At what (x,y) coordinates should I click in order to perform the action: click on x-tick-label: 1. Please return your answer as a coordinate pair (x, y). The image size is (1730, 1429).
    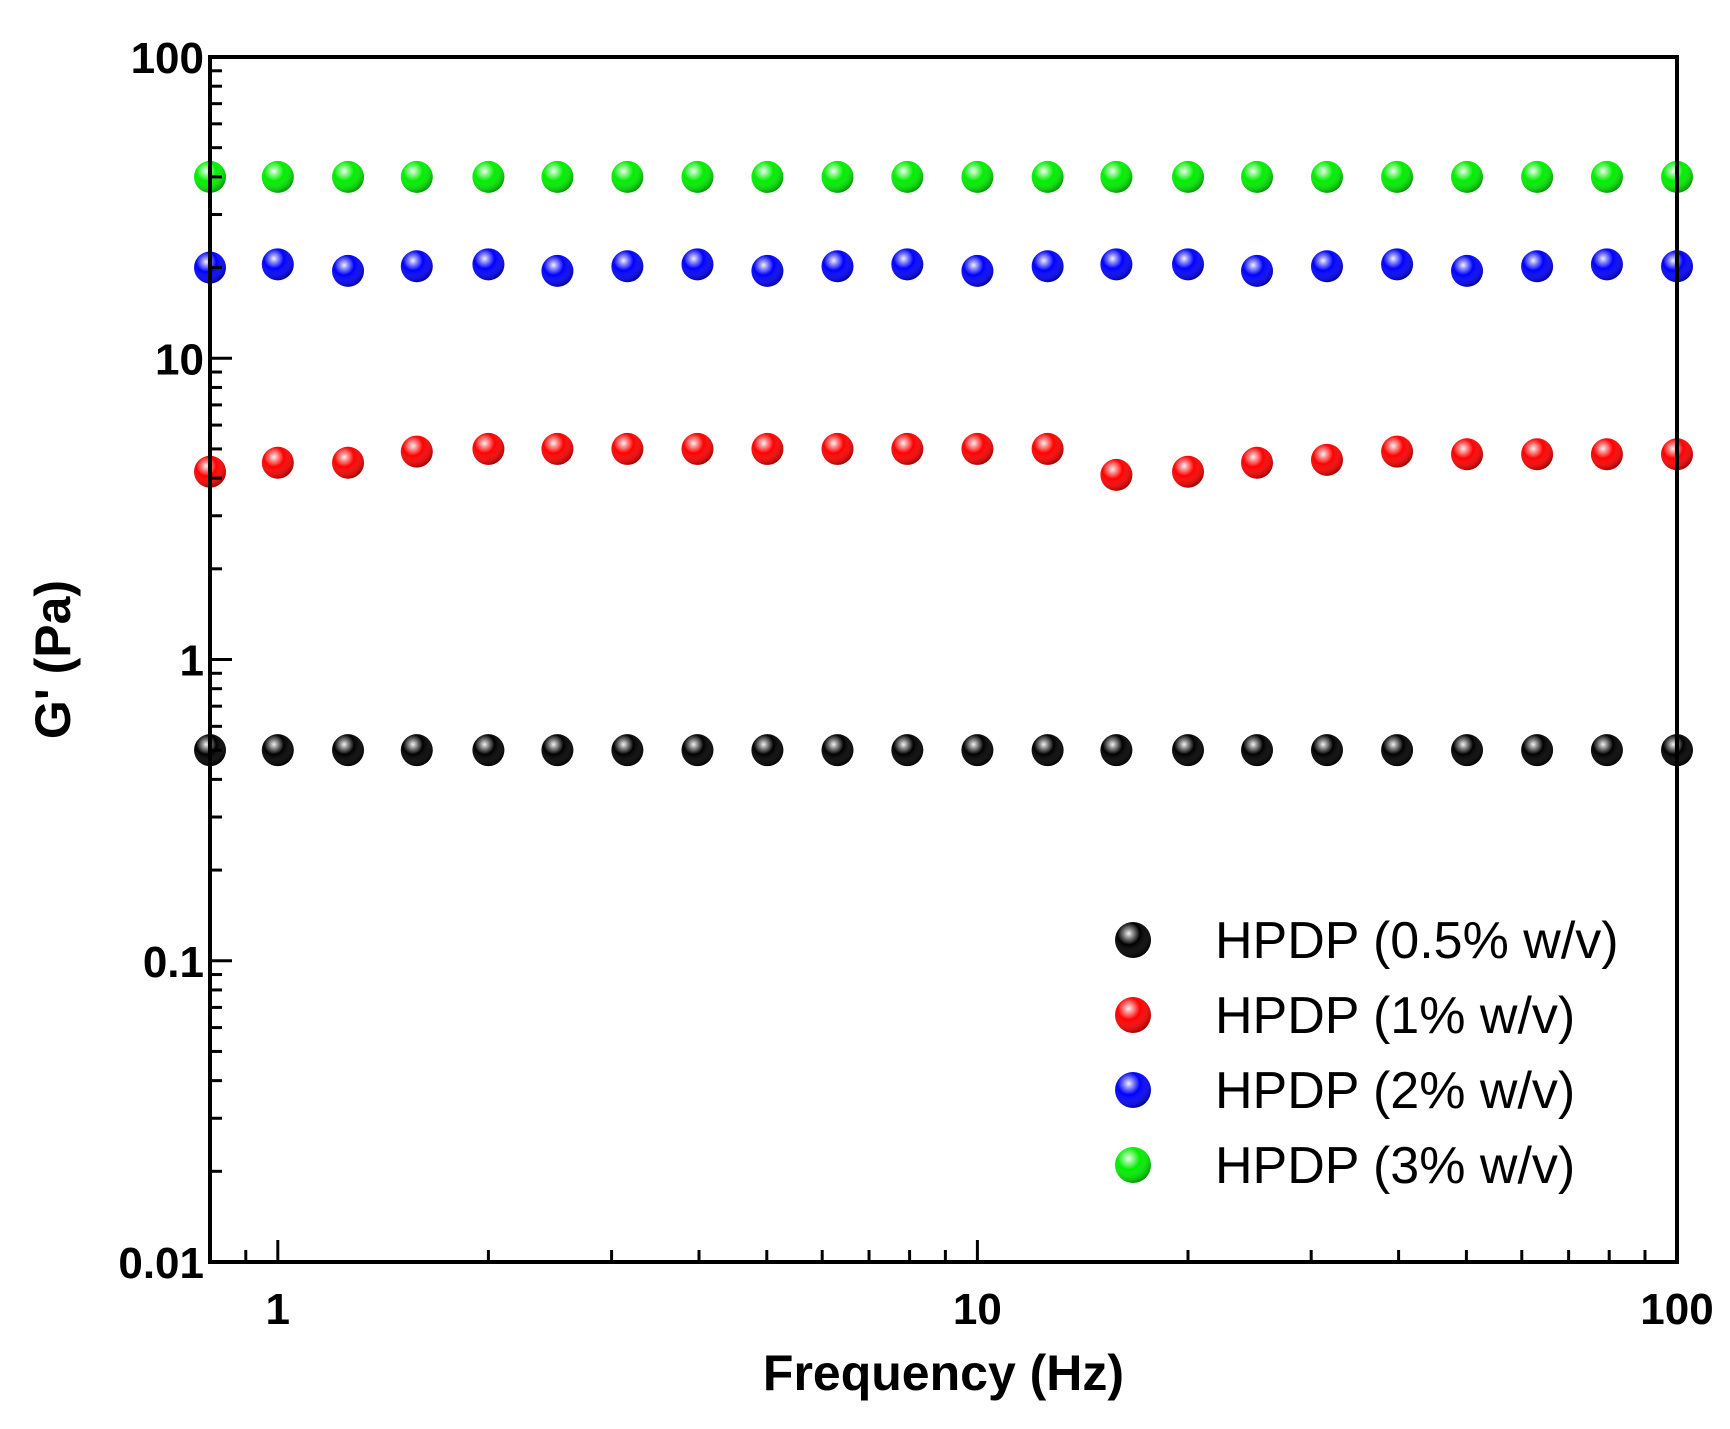
    Looking at the image, I should click on (278, 1309).